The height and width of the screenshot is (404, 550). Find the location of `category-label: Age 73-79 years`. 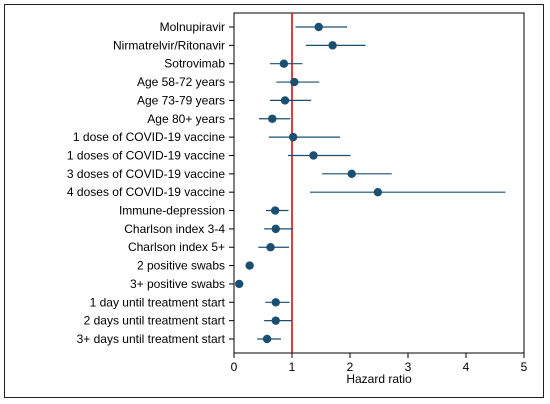

category-label: Age 73-79 years is located at coordinates (181, 100).